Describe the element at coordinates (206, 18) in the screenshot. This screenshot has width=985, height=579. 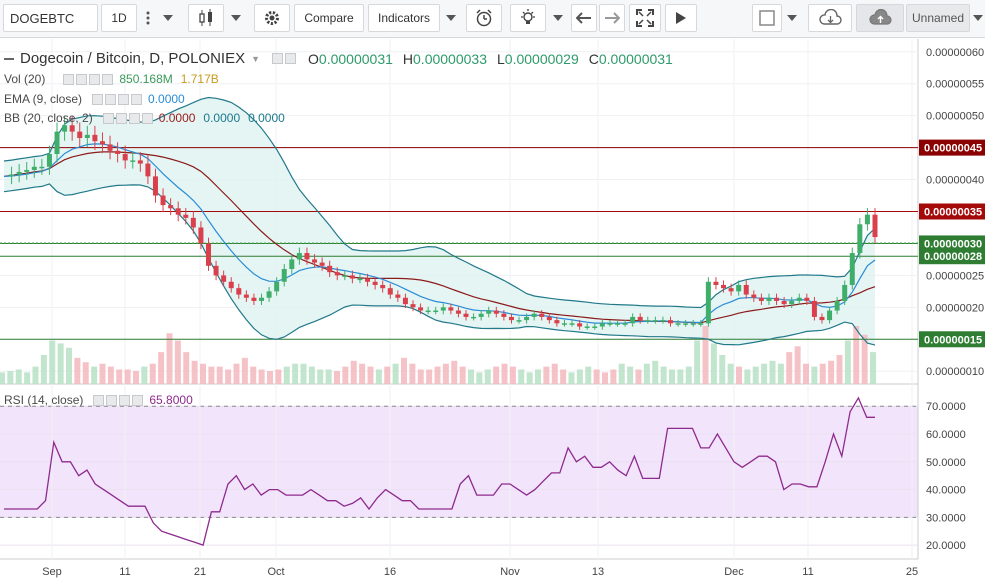
I see `candles-icon` at that location.